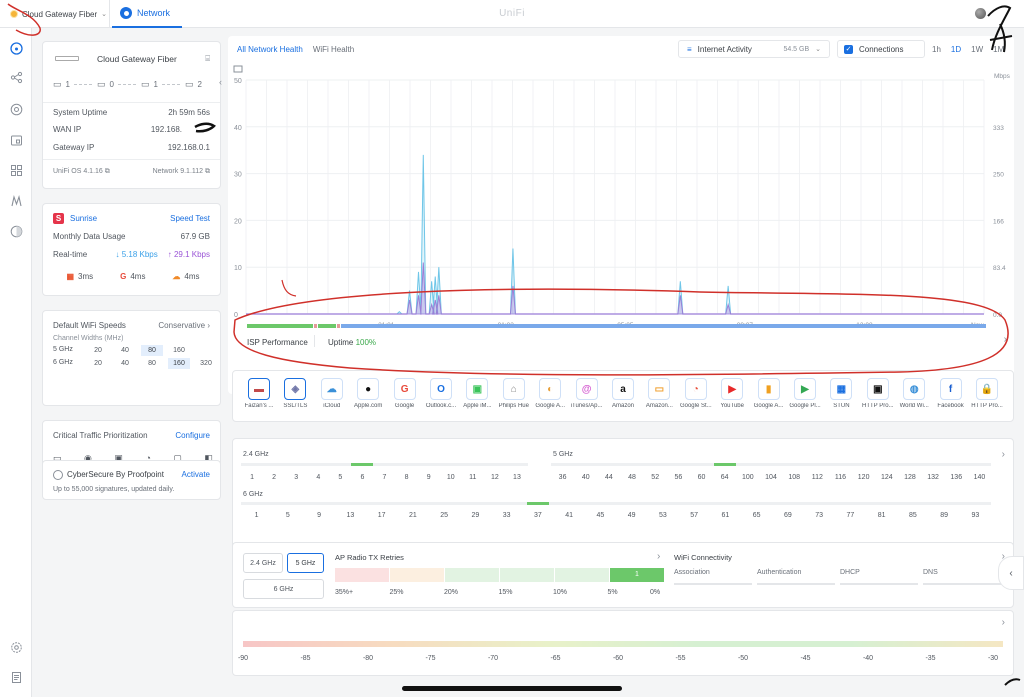 Image resolution: width=1024 pixels, height=697 pixels. What do you see at coordinates (16, 140) in the screenshot?
I see `devices-icon` at bounding box center [16, 140].